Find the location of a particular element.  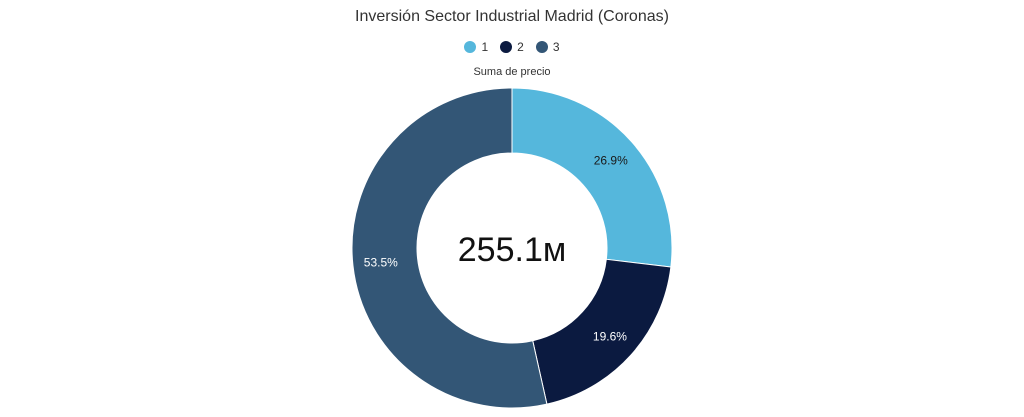

legend-label-2: 2 is located at coordinates (520, 47).